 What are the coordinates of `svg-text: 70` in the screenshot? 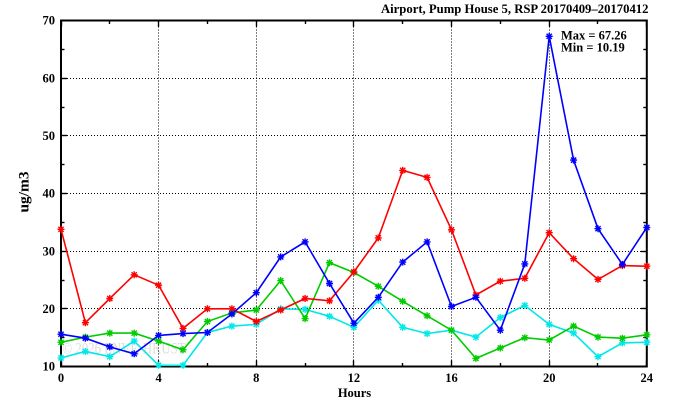 It's located at (49, 21).